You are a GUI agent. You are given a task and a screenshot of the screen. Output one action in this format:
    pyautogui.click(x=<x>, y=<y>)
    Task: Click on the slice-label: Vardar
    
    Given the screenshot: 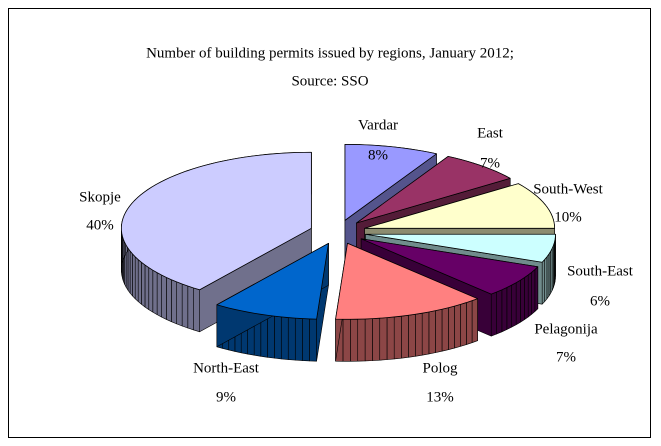 What is the action you would take?
    pyautogui.click(x=378, y=125)
    